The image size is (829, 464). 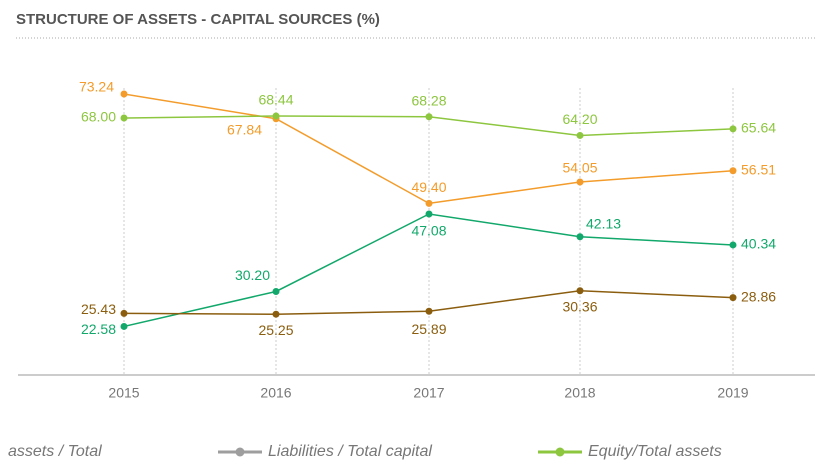 I want to click on x-tick-label: 2017, so click(x=428, y=393).